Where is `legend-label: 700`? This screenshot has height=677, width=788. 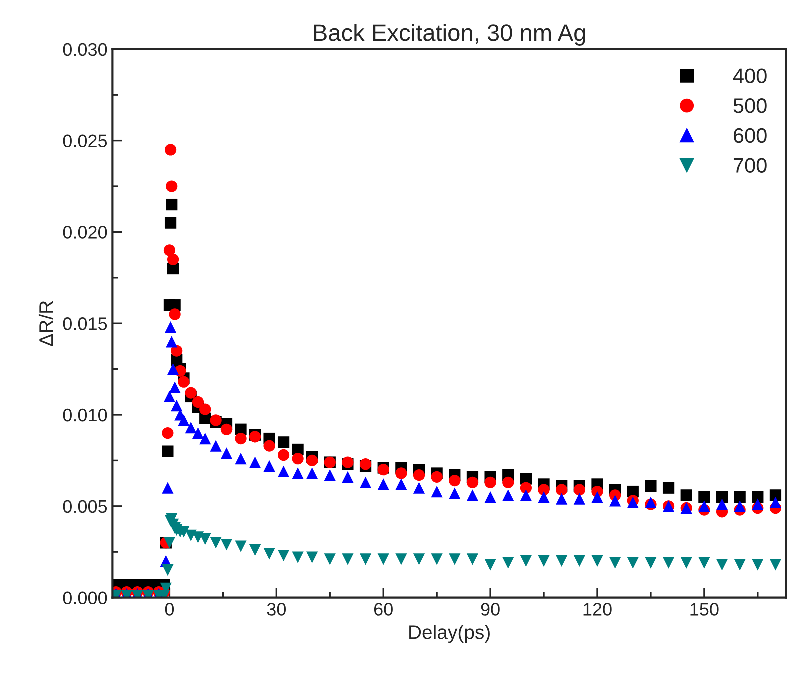
legend-label: 700 is located at coordinates (750, 165).